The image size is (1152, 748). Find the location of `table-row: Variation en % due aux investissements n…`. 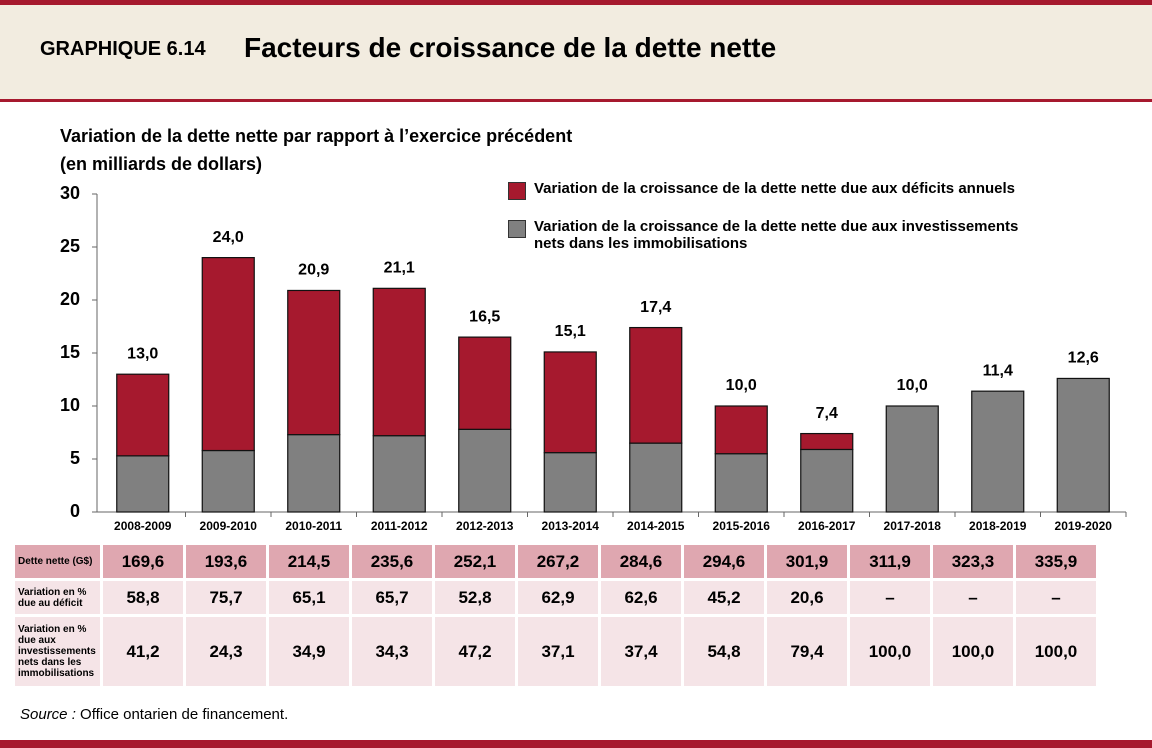

table-row: Variation en % due aux investissements n… is located at coordinates (555, 651).